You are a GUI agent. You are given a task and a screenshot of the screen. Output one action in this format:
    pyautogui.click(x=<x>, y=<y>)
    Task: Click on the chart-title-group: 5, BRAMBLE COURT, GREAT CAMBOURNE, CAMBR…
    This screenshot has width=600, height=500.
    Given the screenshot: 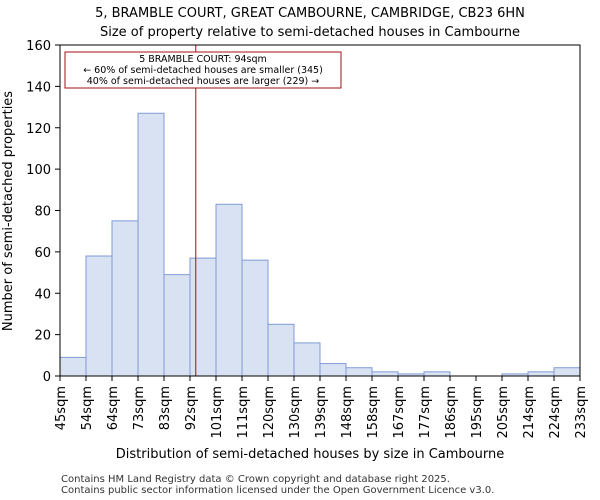 What is the action you would take?
    pyautogui.click(x=310, y=23)
    